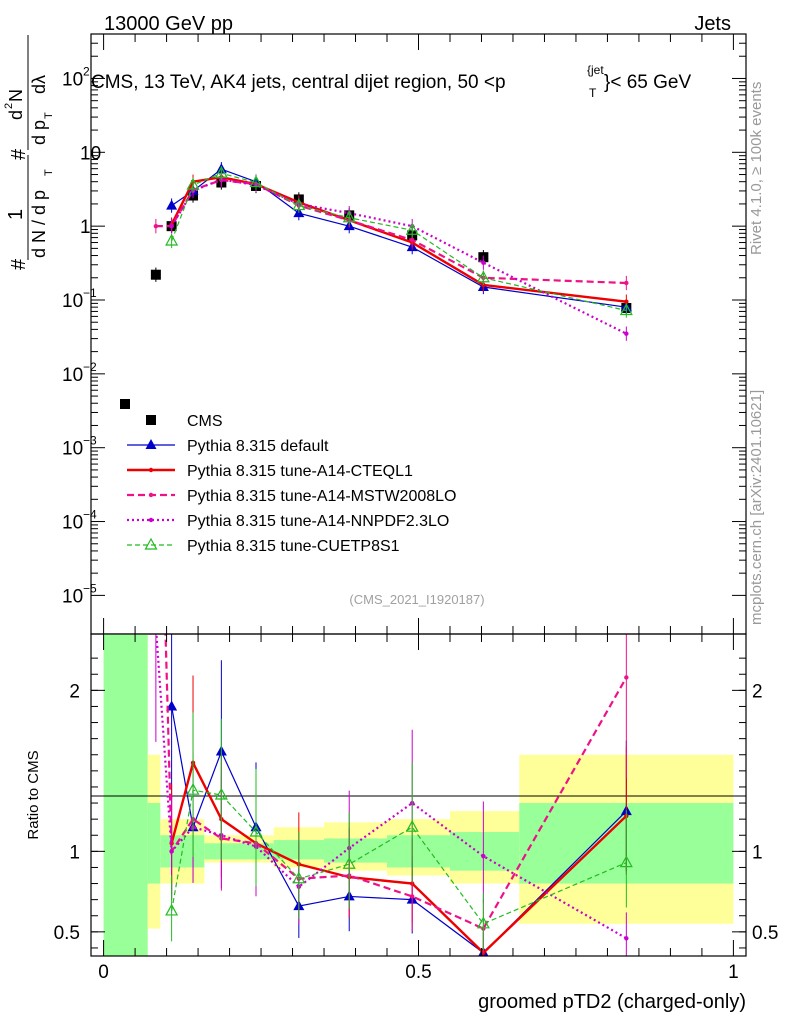 Image resolution: width=786 pixels, height=1024 pixels. Describe the element at coordinates (593, 93) in the screenshot. I see `plot-title-sub: T` at that location.